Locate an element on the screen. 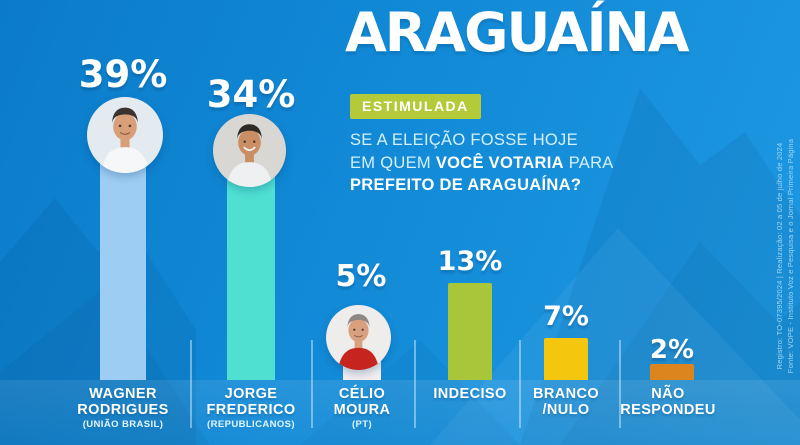  percentage-label: 34% is located at coordinates (251, 94).